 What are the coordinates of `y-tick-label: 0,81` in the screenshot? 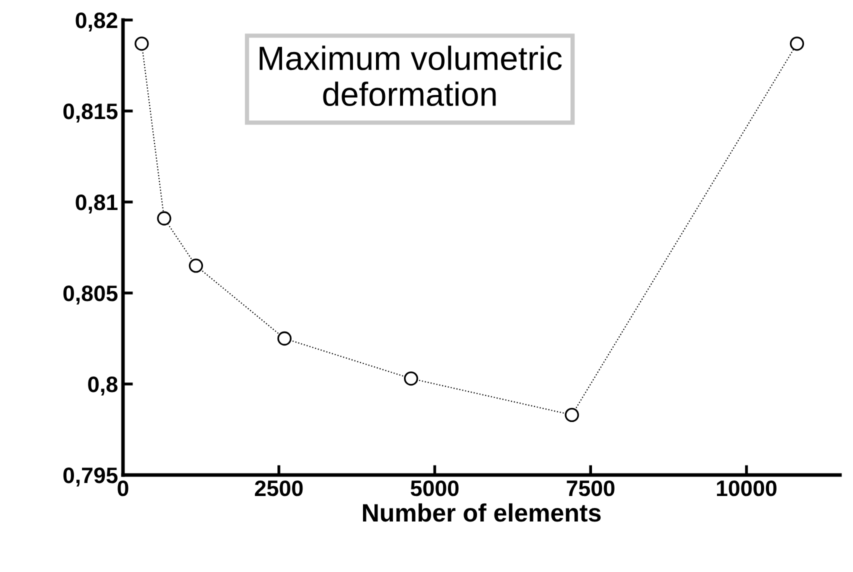 It's located at (97, 204).